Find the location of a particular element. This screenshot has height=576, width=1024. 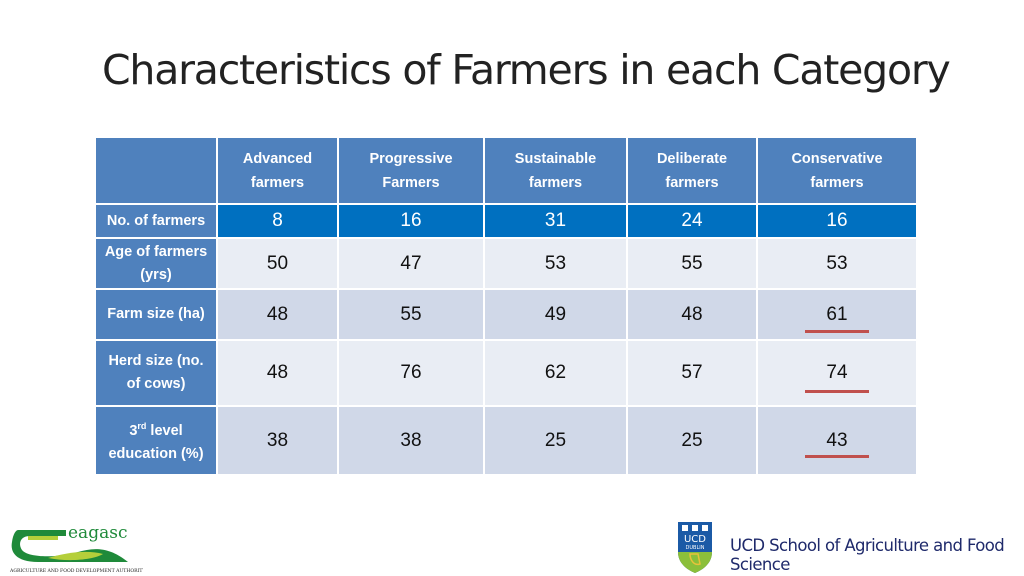

svg-text: UCD is located at coordinates (695, 539).